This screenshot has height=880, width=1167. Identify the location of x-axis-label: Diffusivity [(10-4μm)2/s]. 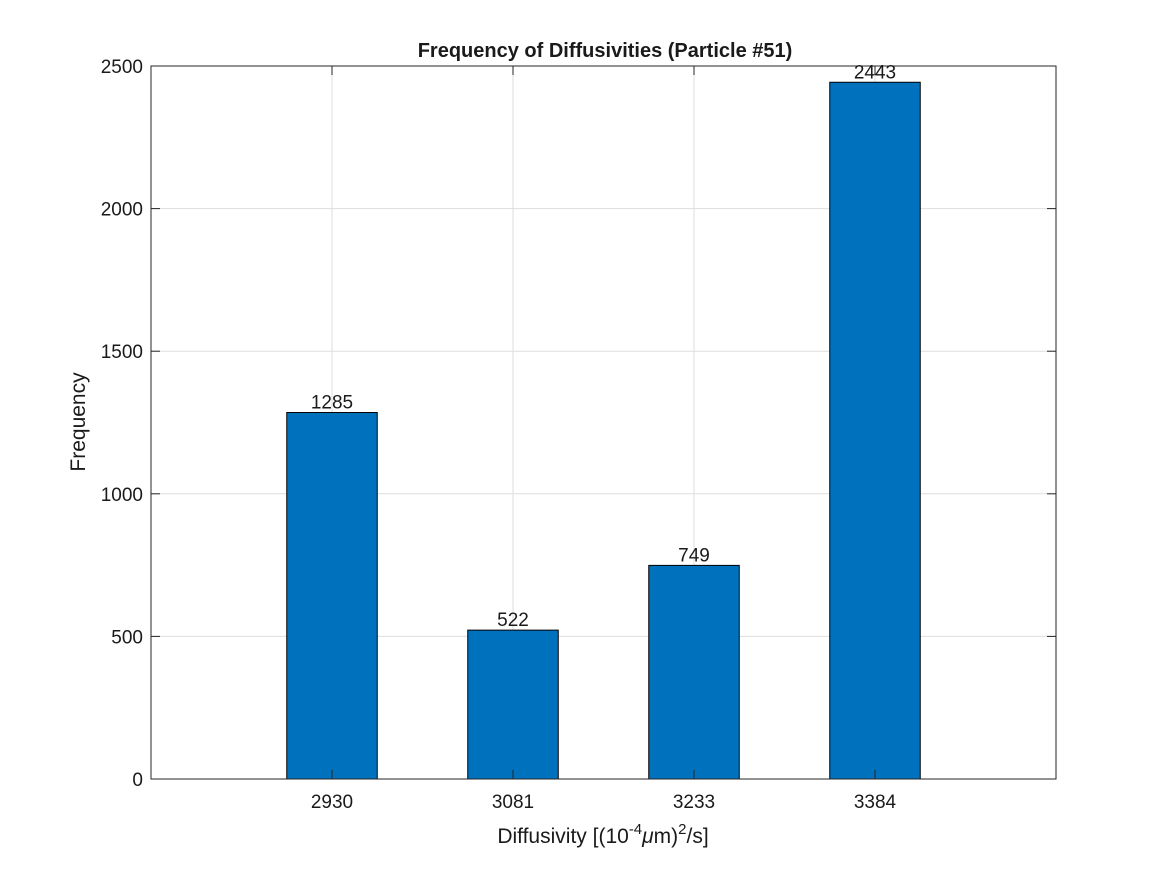
(602, 834).